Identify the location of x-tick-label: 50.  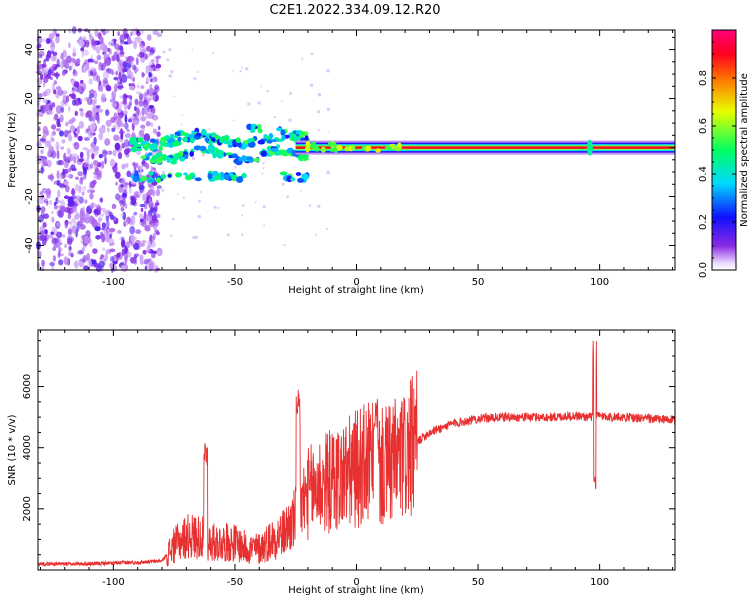
(478, 282).